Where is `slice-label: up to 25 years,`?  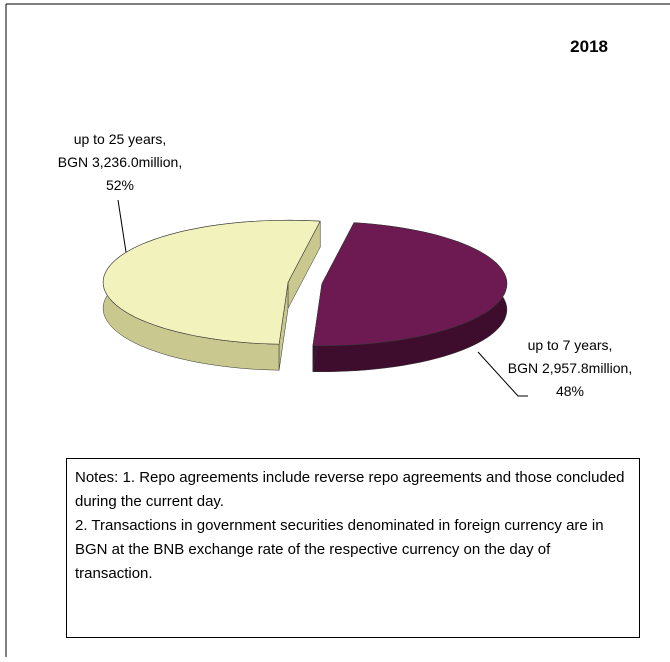 slice-label: up to 25 years, is located at coordinates (120, 139).